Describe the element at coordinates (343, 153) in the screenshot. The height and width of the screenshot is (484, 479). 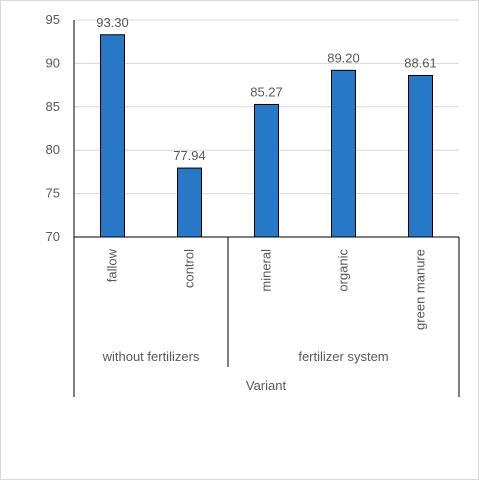
I see `bar-organic` at that location.